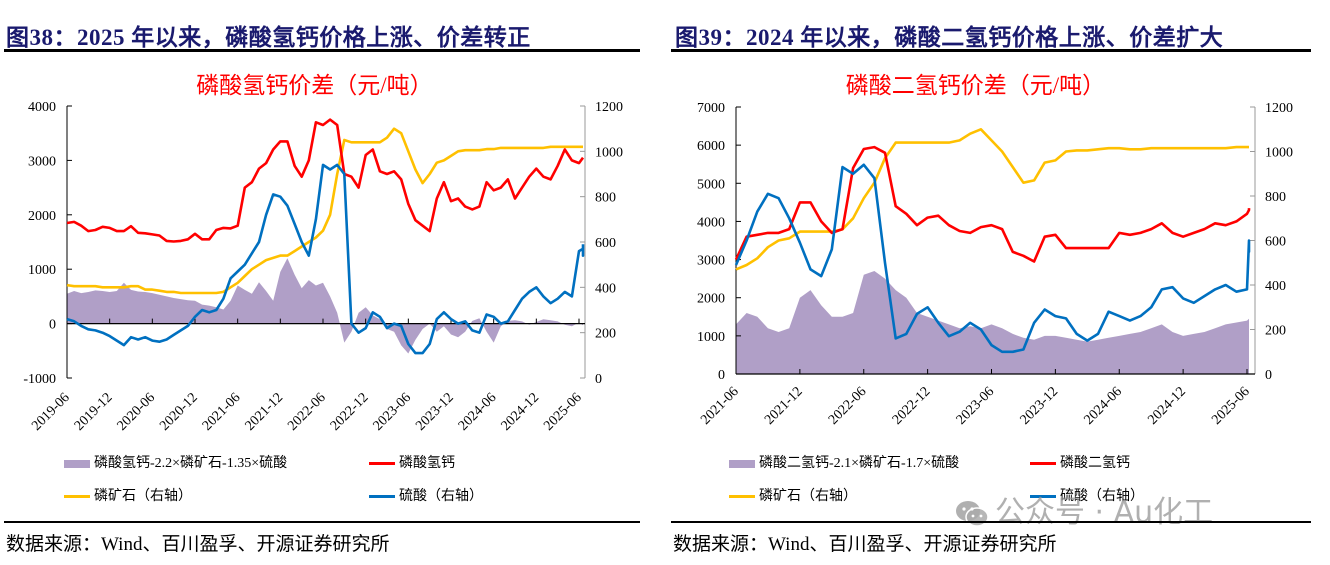 The image size is (1330, 565). What do you see at coordinates (137, 412) in the screenshot?
I see `x-tick-label: 2020-06` at bounding box center [137, 412].